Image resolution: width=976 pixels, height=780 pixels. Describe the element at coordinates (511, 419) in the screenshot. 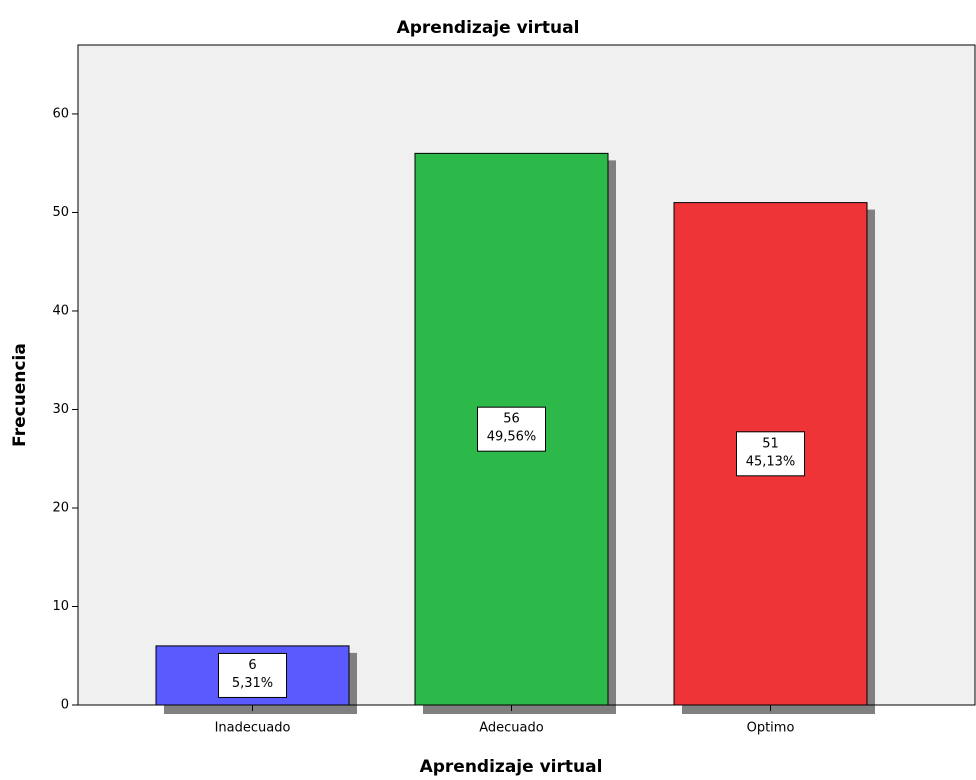

I see `data-label: 56` at that location.